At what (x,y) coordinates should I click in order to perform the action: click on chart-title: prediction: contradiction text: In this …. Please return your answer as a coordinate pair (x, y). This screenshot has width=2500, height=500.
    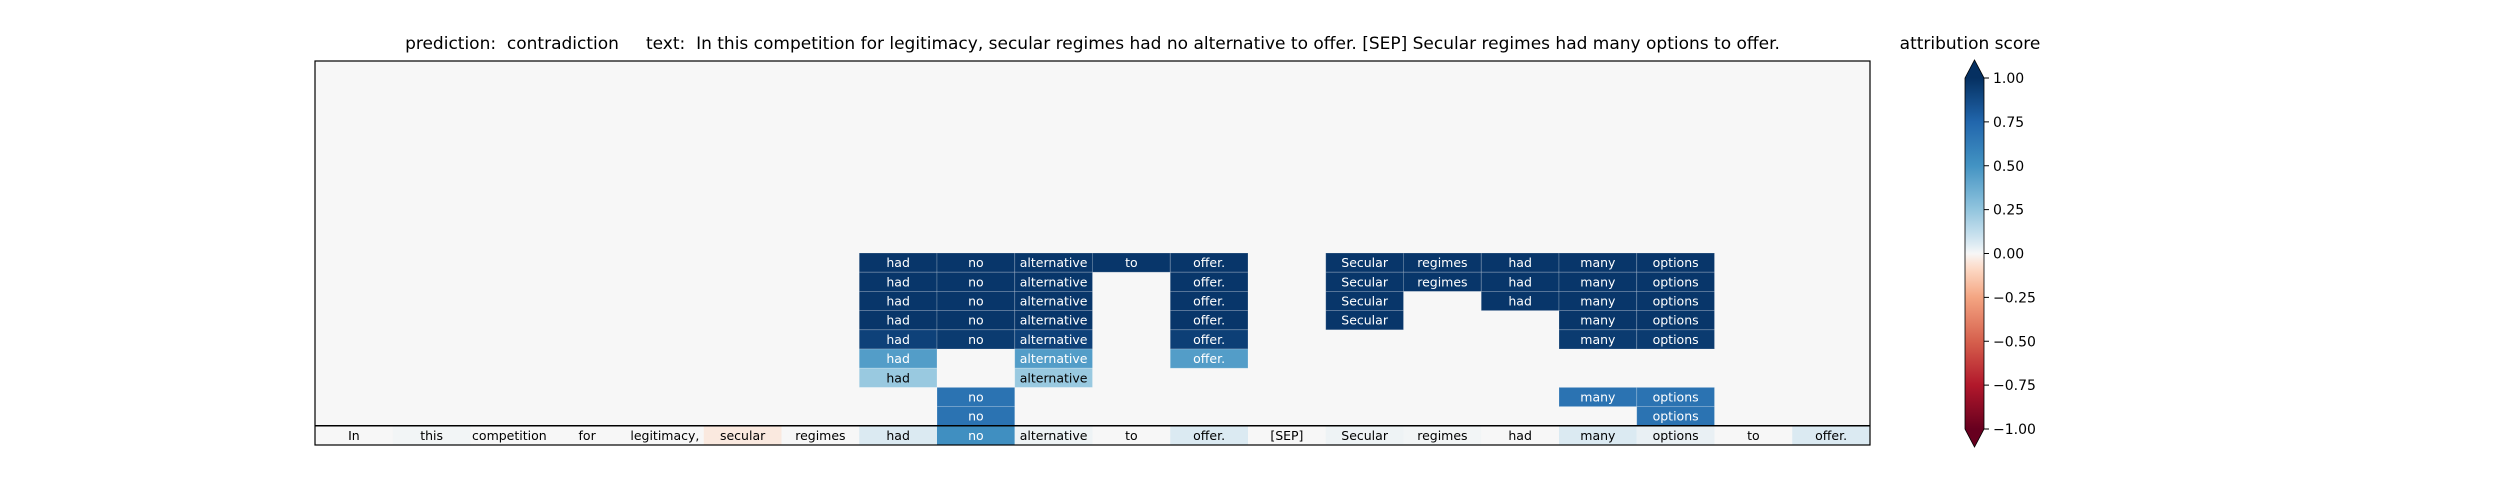
    Looking at the image, I should click on (1092, 44).